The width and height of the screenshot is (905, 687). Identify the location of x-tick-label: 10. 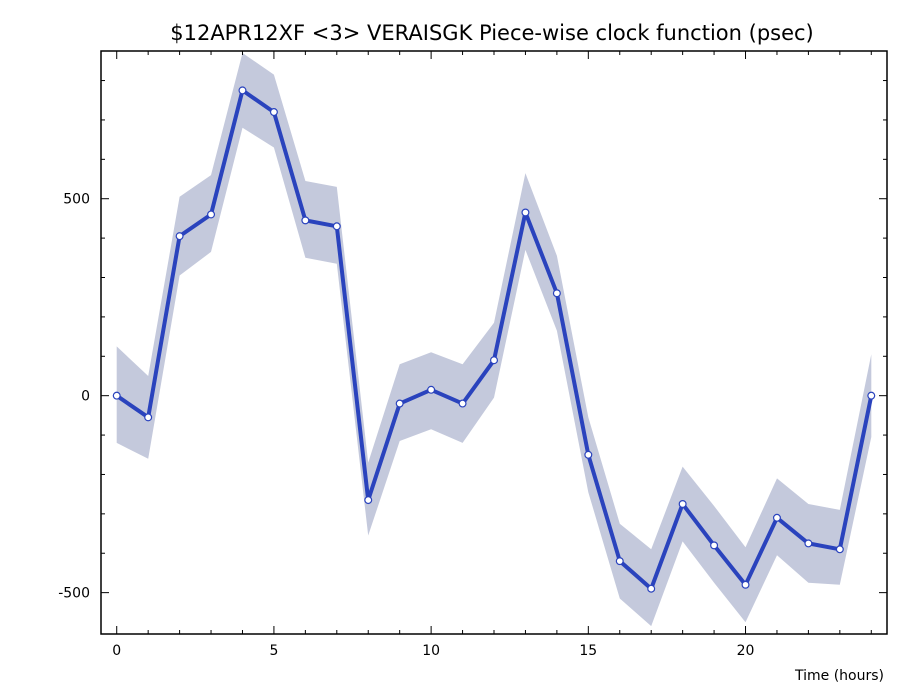
(431, 651).